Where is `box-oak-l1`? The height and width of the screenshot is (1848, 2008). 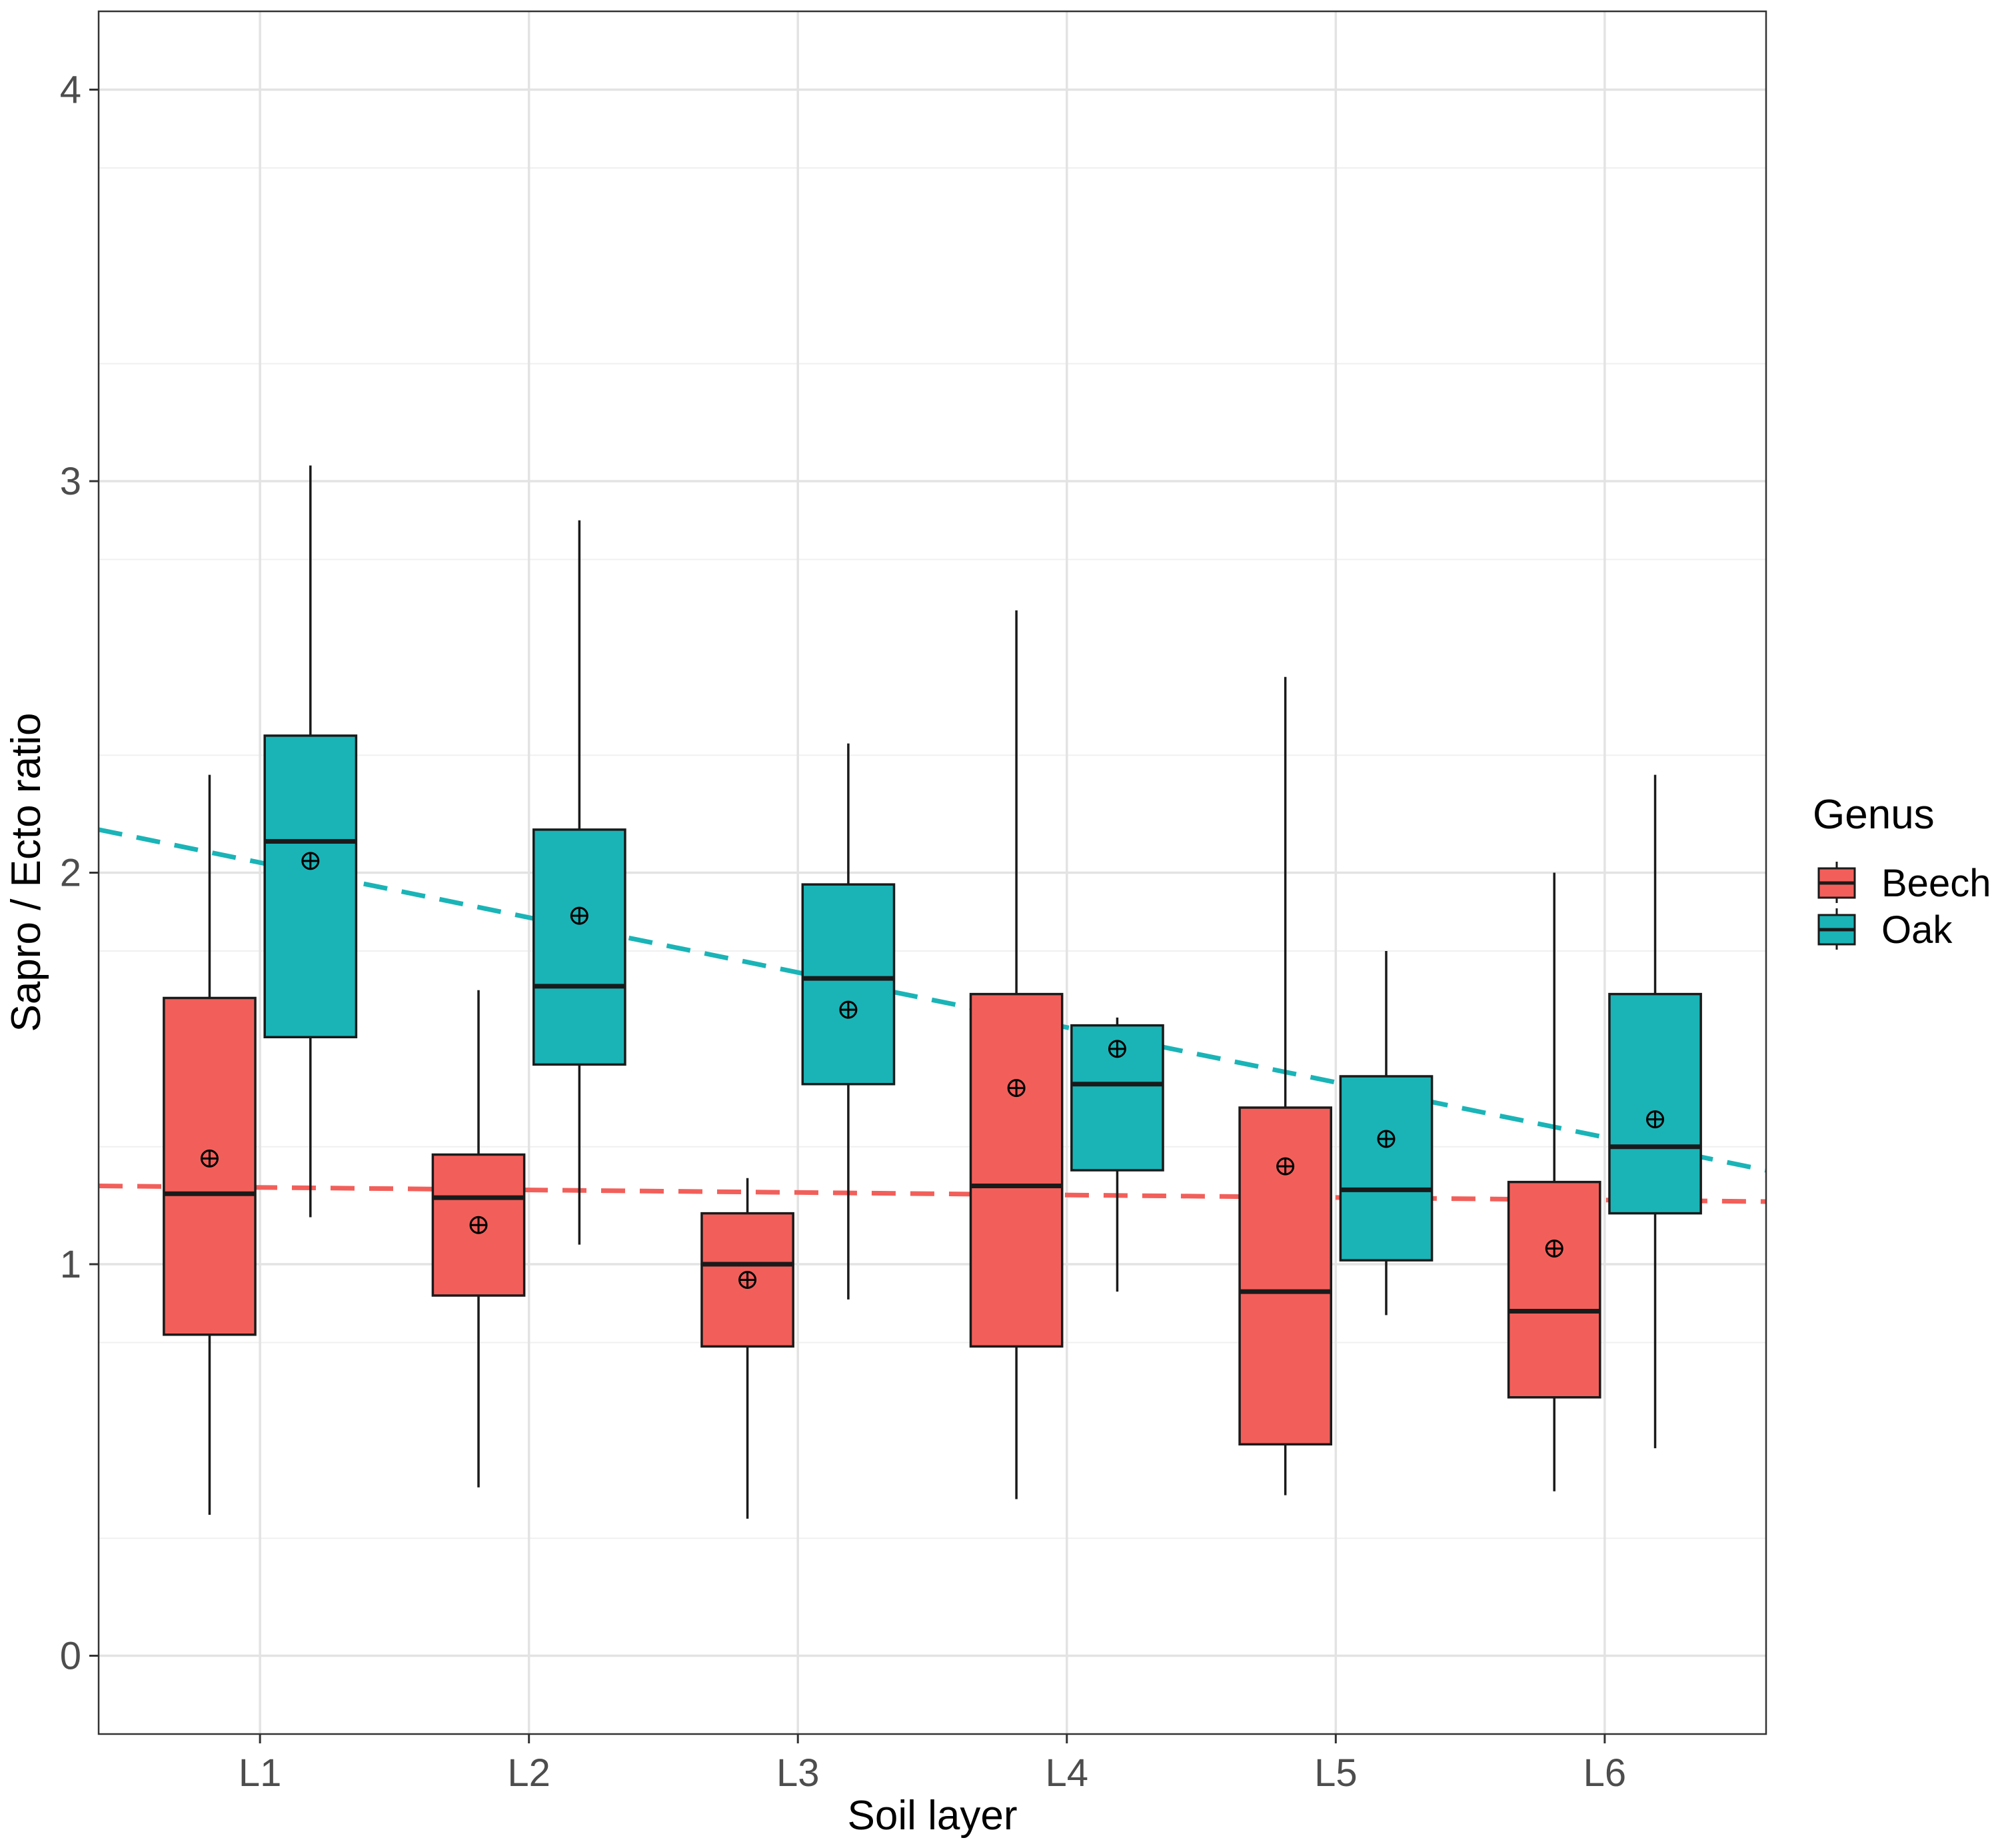
box-oak-l1 is located at coordinates (310, 841).